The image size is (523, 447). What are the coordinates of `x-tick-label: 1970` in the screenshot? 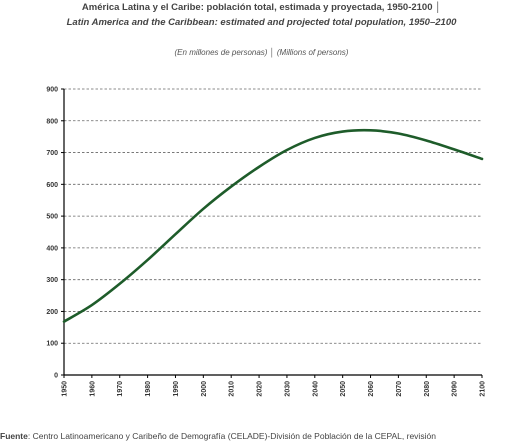 It's located at (120, 389).